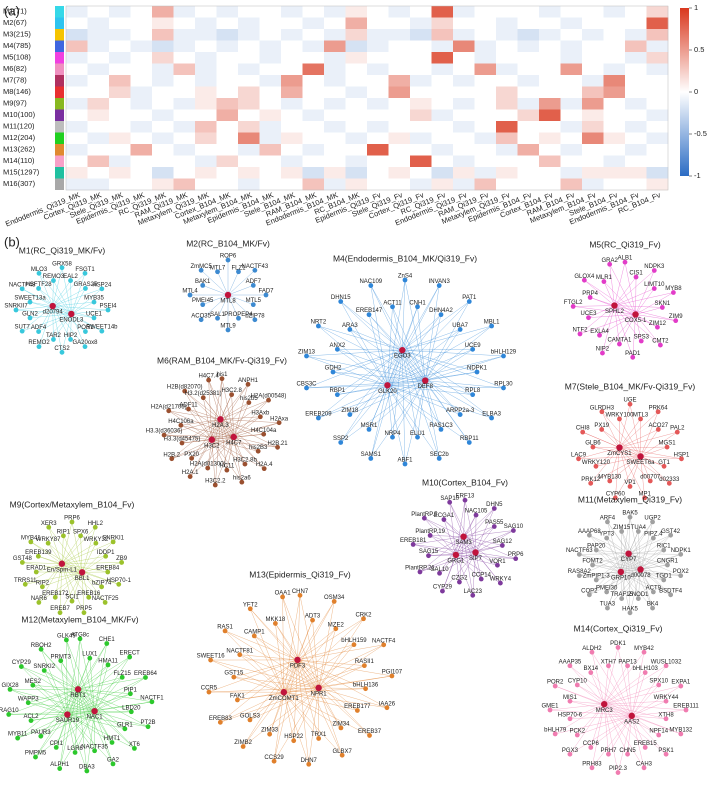  What do you see at coordinates (87, 768) in the screenshot?
I see `node-label: DBA3` at bounding box center [87, 768].